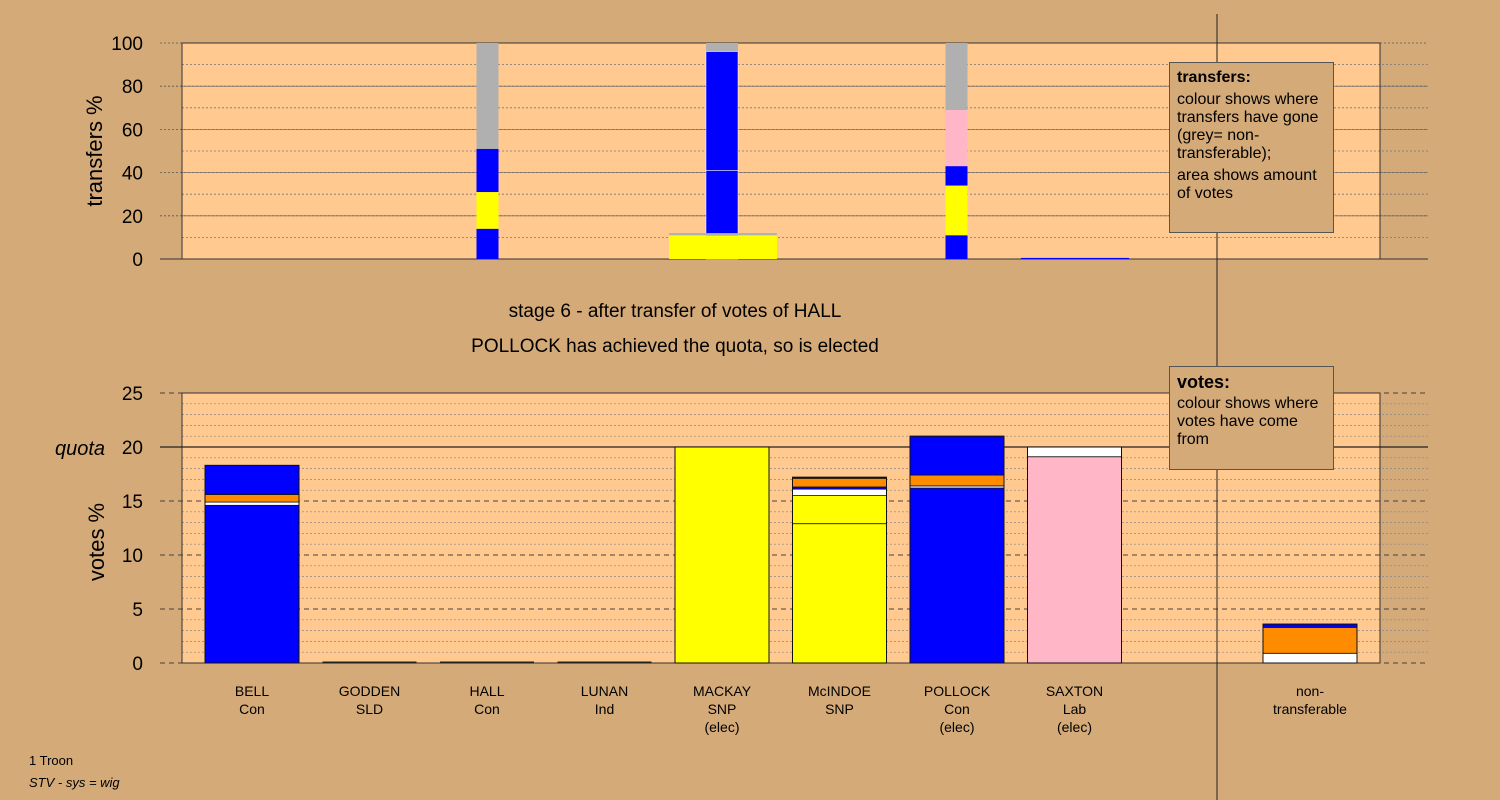 Image resolution: width=1500 pixels, height=800 pixels. Describe the element at coordinates (94, 150) in the screenshot. I see `transfers-axis-label: transfers %` at that location.